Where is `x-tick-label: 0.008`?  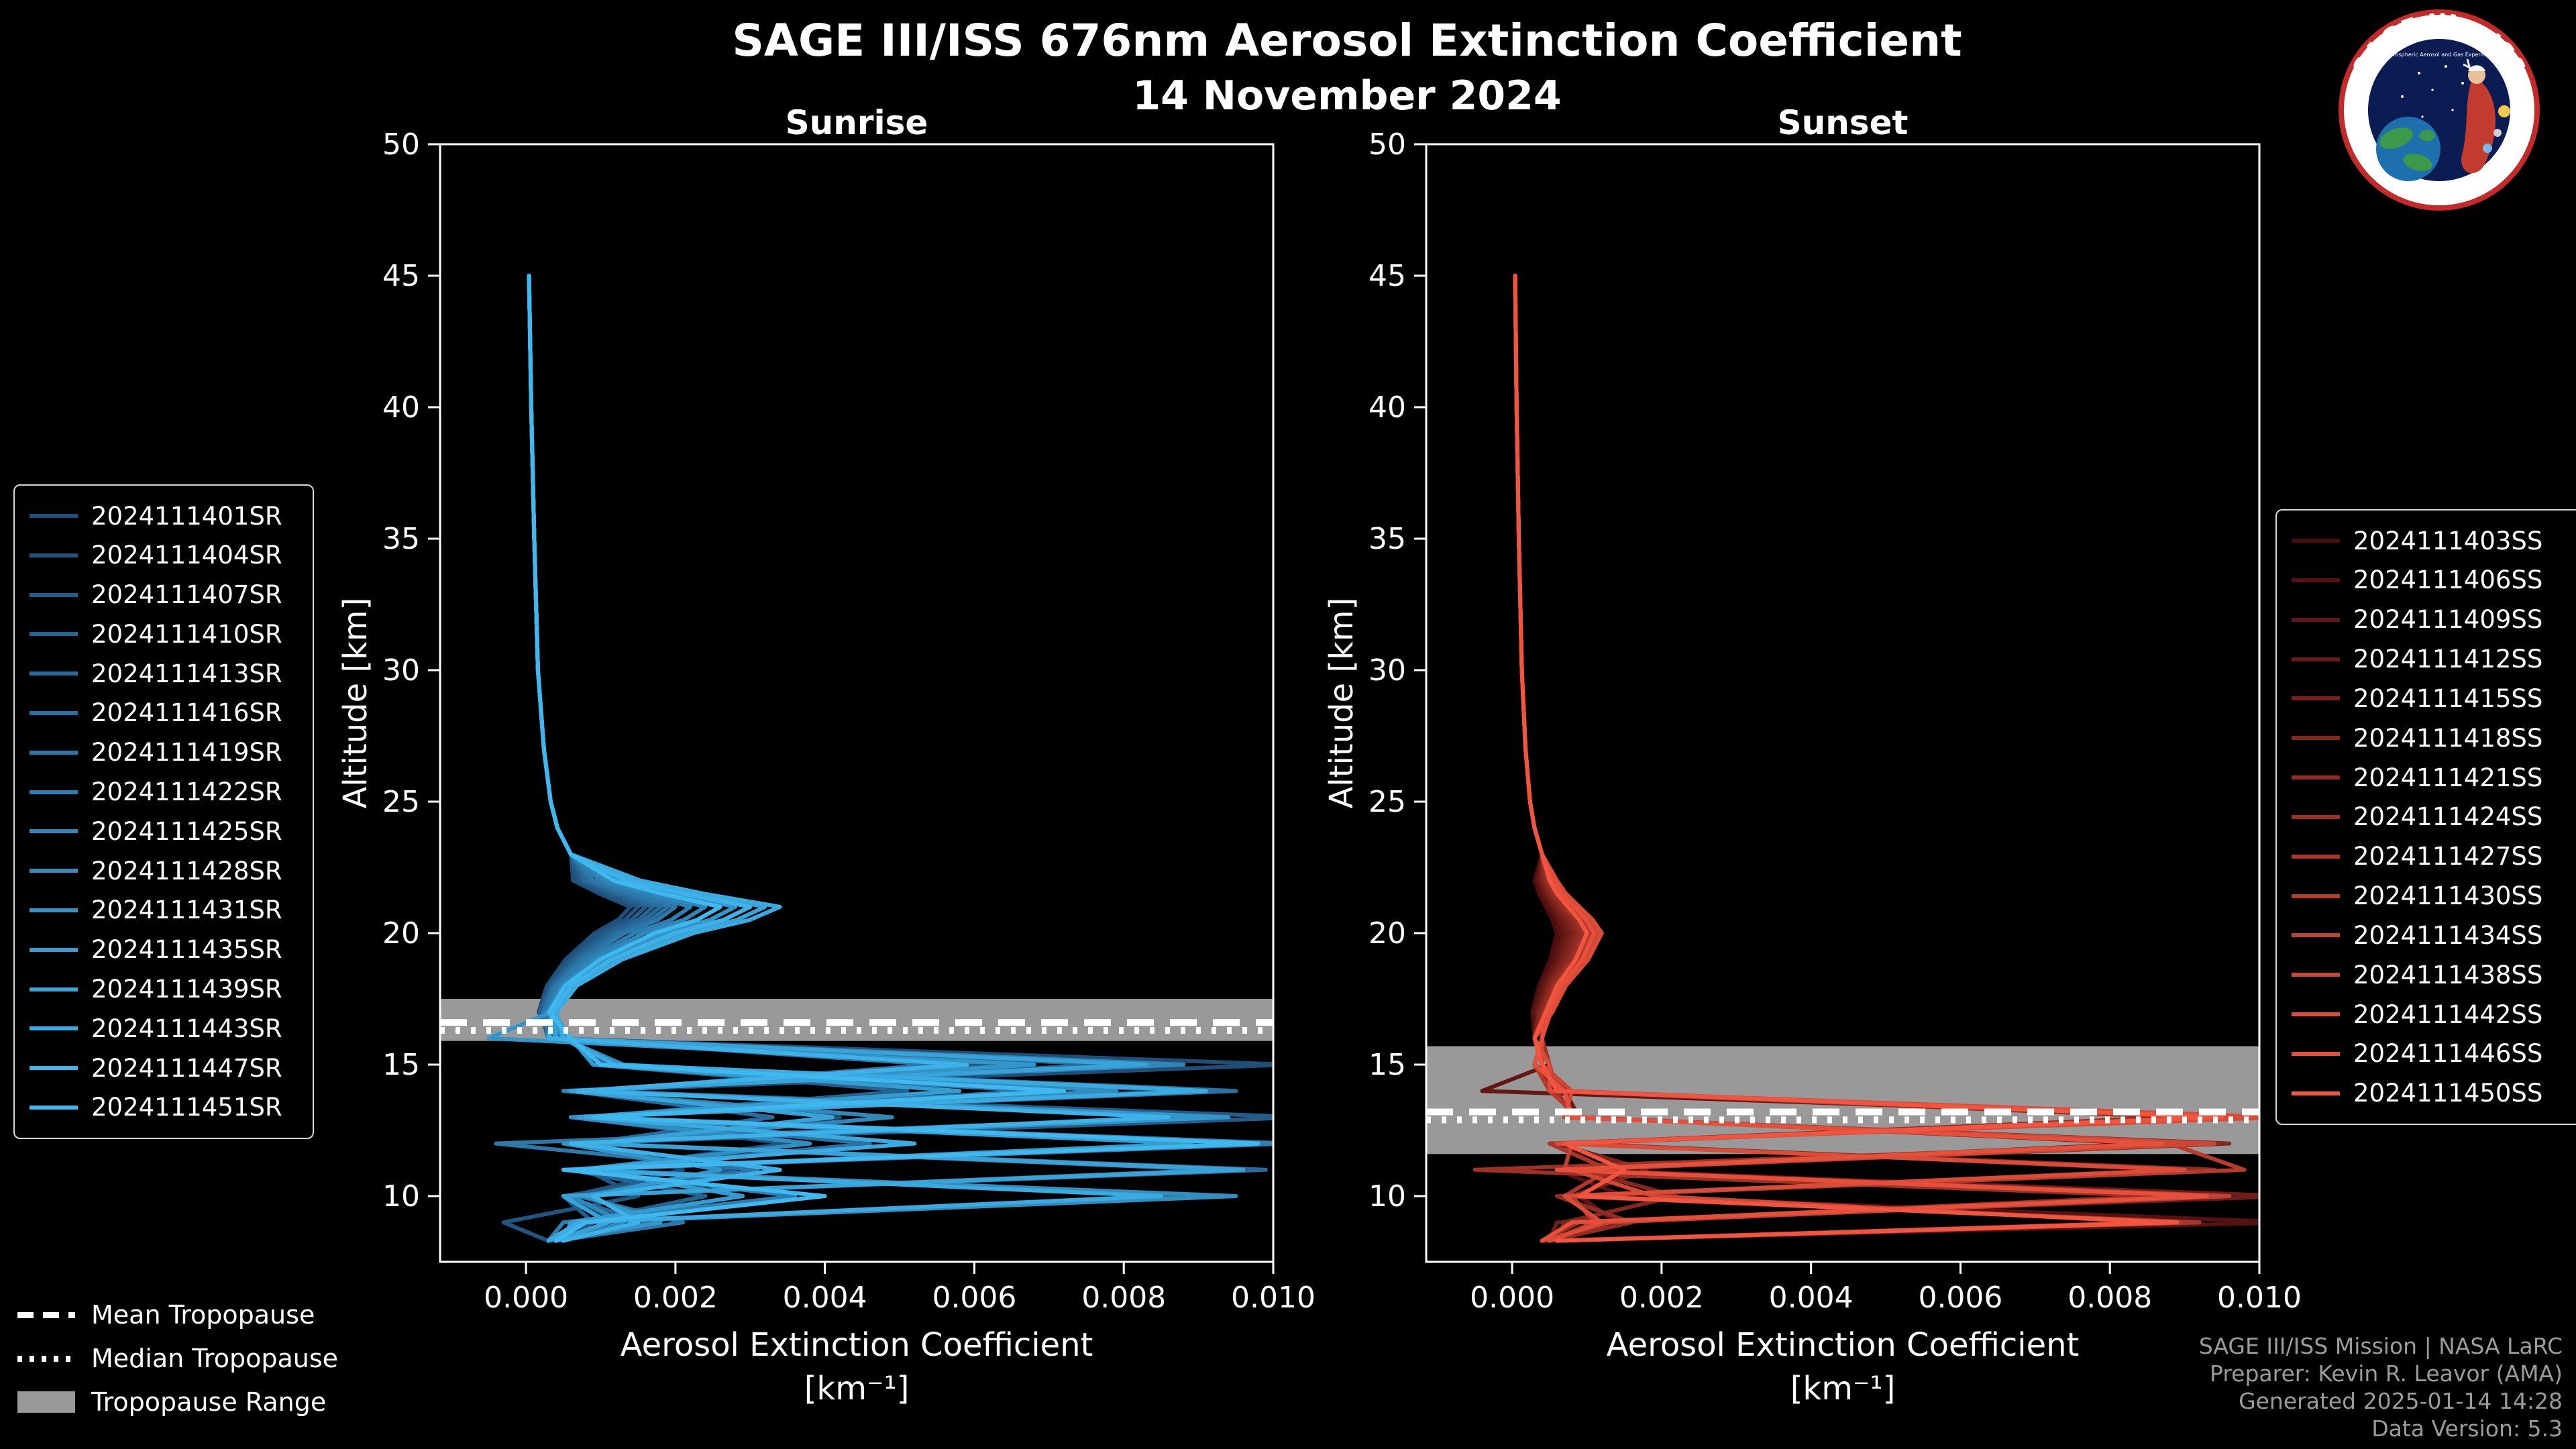 x-tick-label: 0.008 is located at coordinates (1123, 1298).